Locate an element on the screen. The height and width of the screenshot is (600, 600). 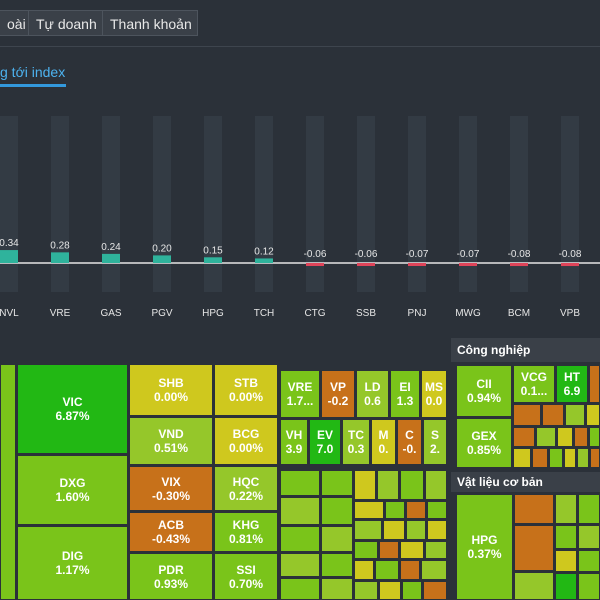
heatmap-cell: VH 3.9 is located at coordinates (294, 442).